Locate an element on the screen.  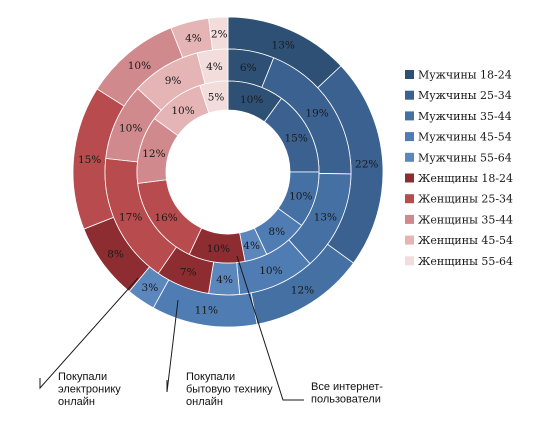
callout-appliances-text-line-3: онлайн is located at coordinates (204, 402).